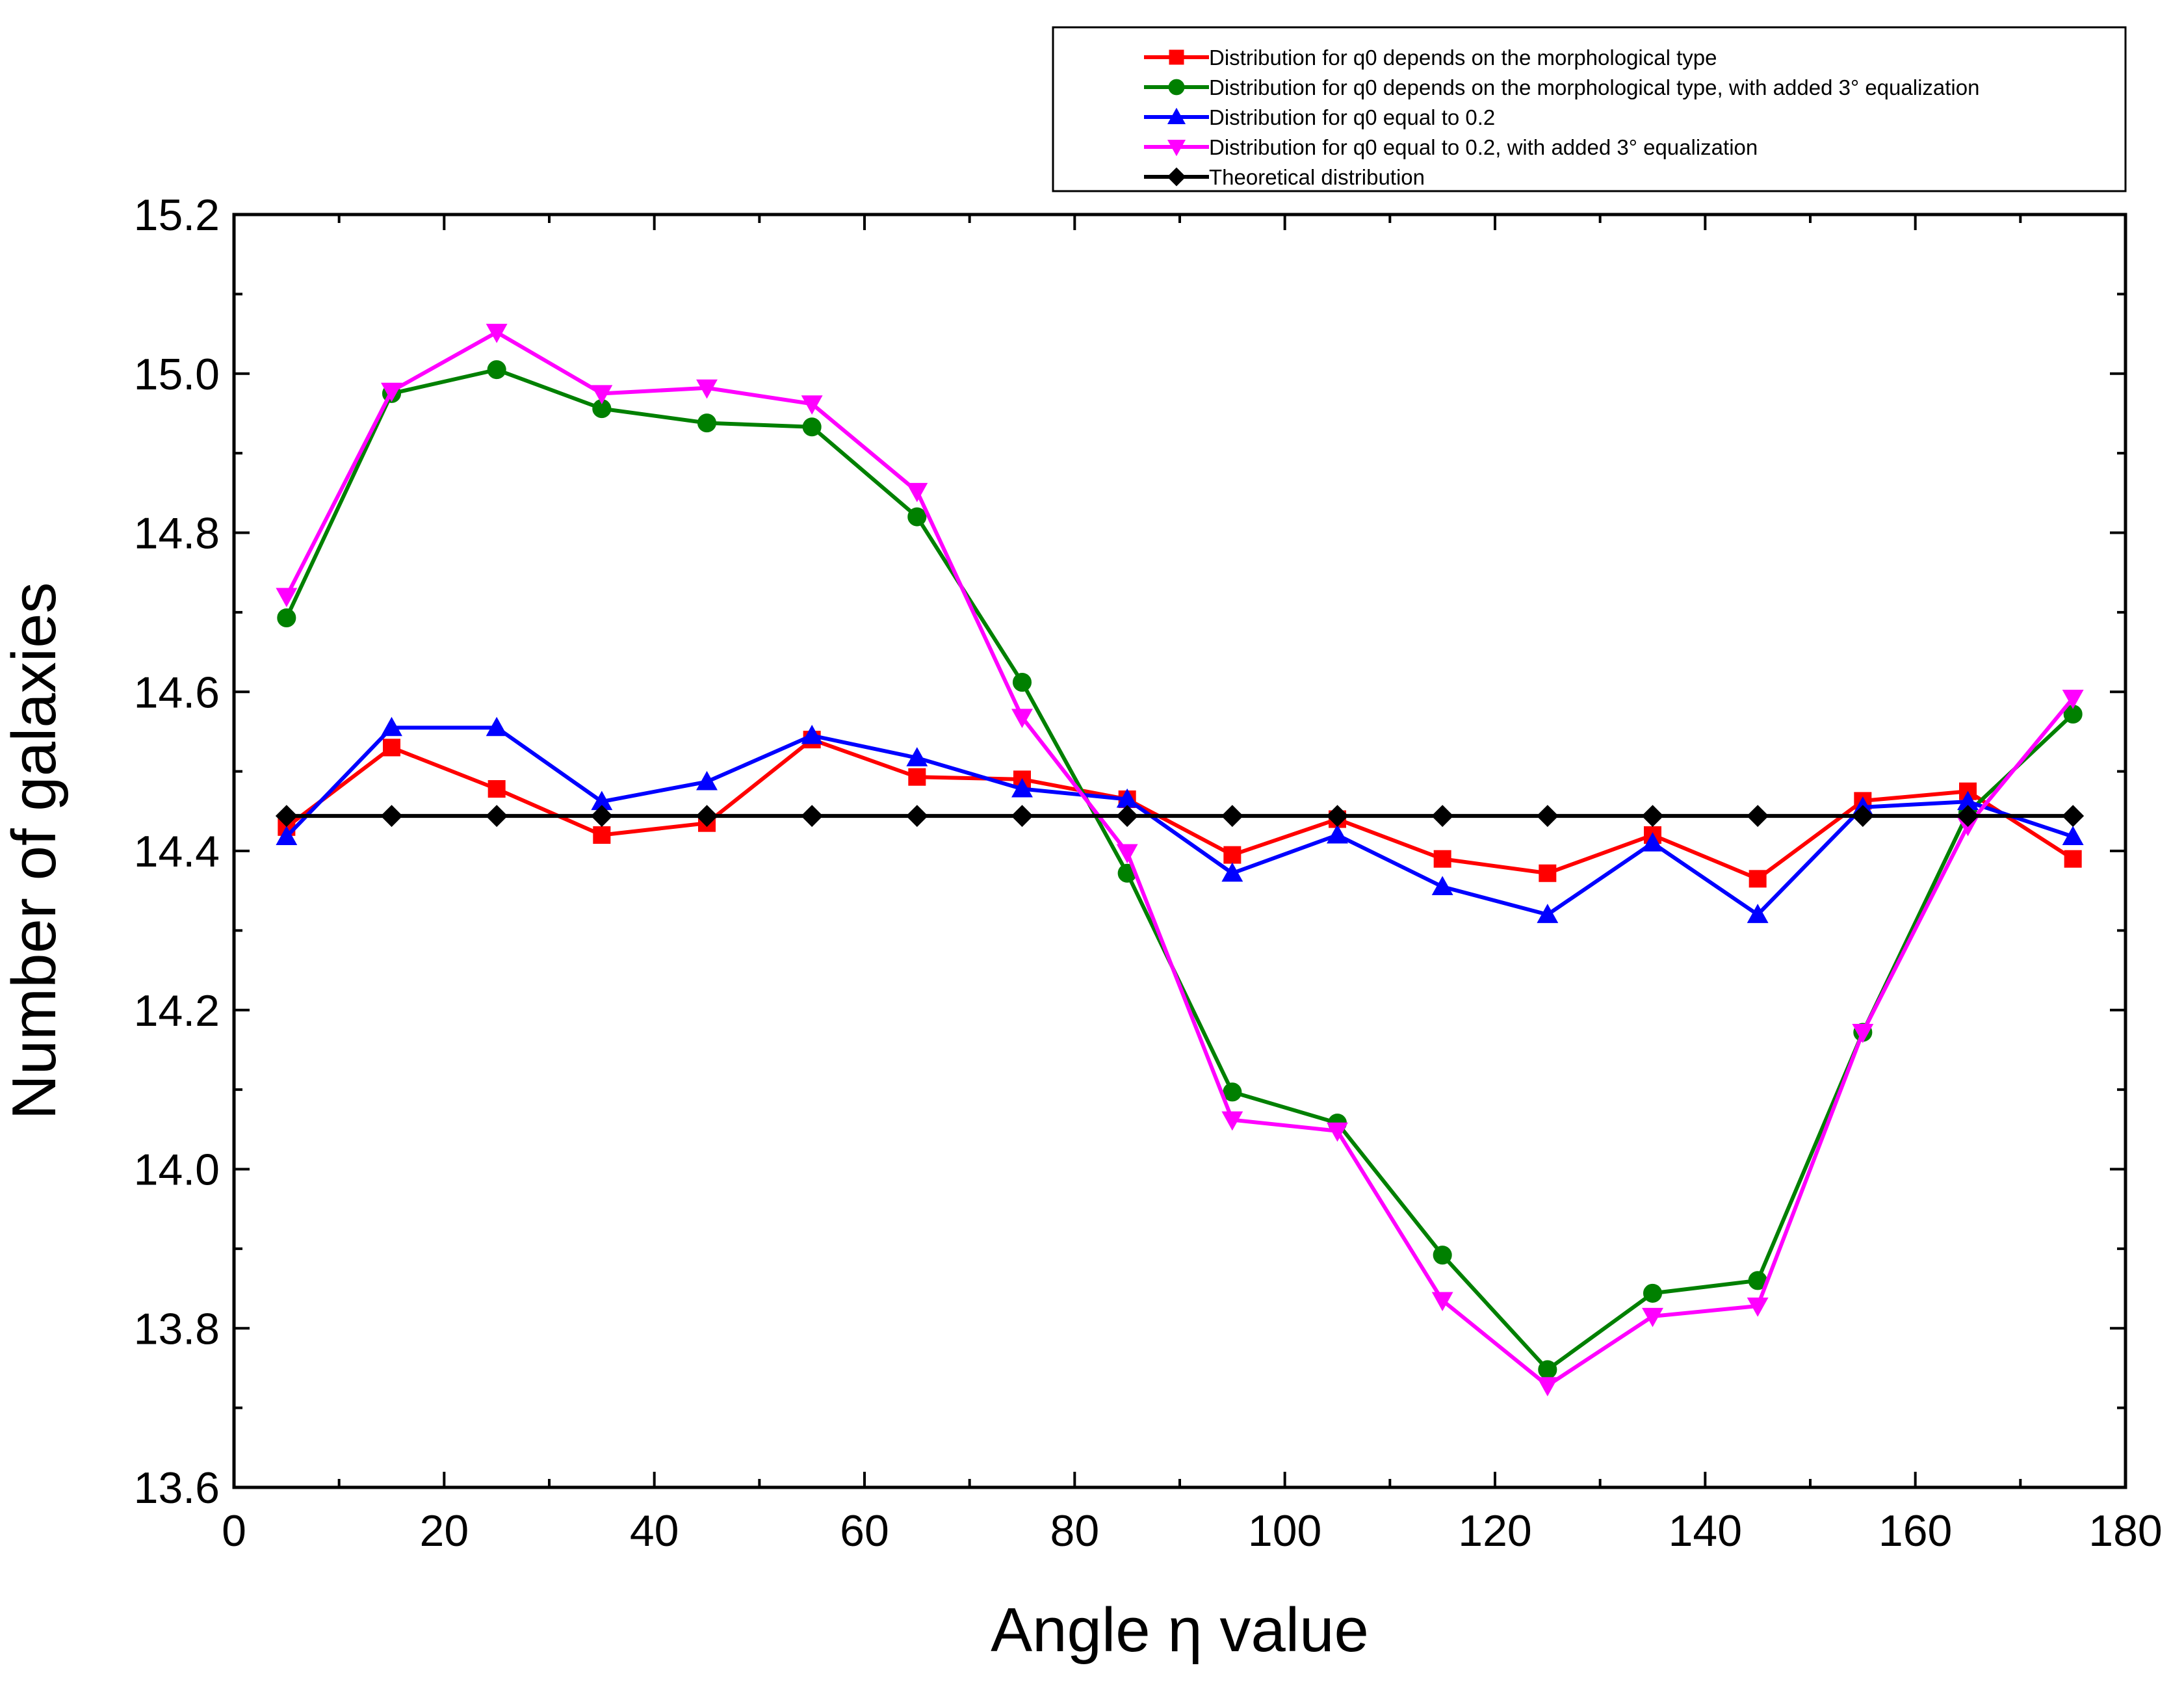  I want to click on y-tick-label: 14.2, so click(177, 1011).